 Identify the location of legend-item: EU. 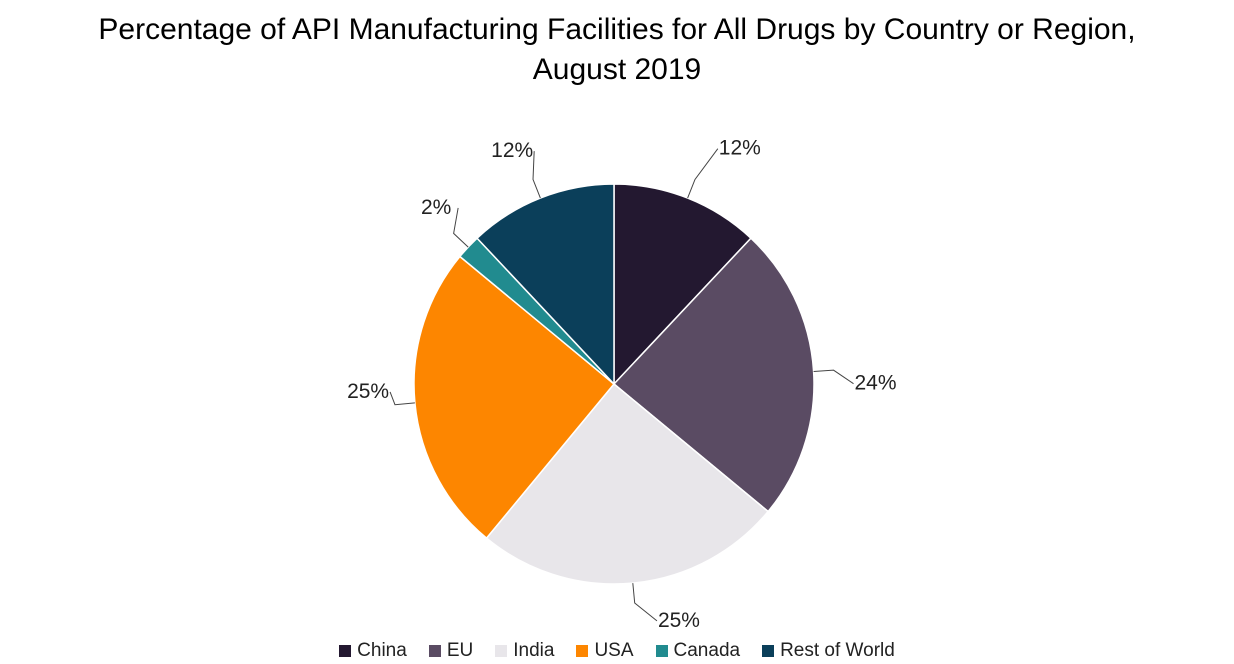
(451, 651).